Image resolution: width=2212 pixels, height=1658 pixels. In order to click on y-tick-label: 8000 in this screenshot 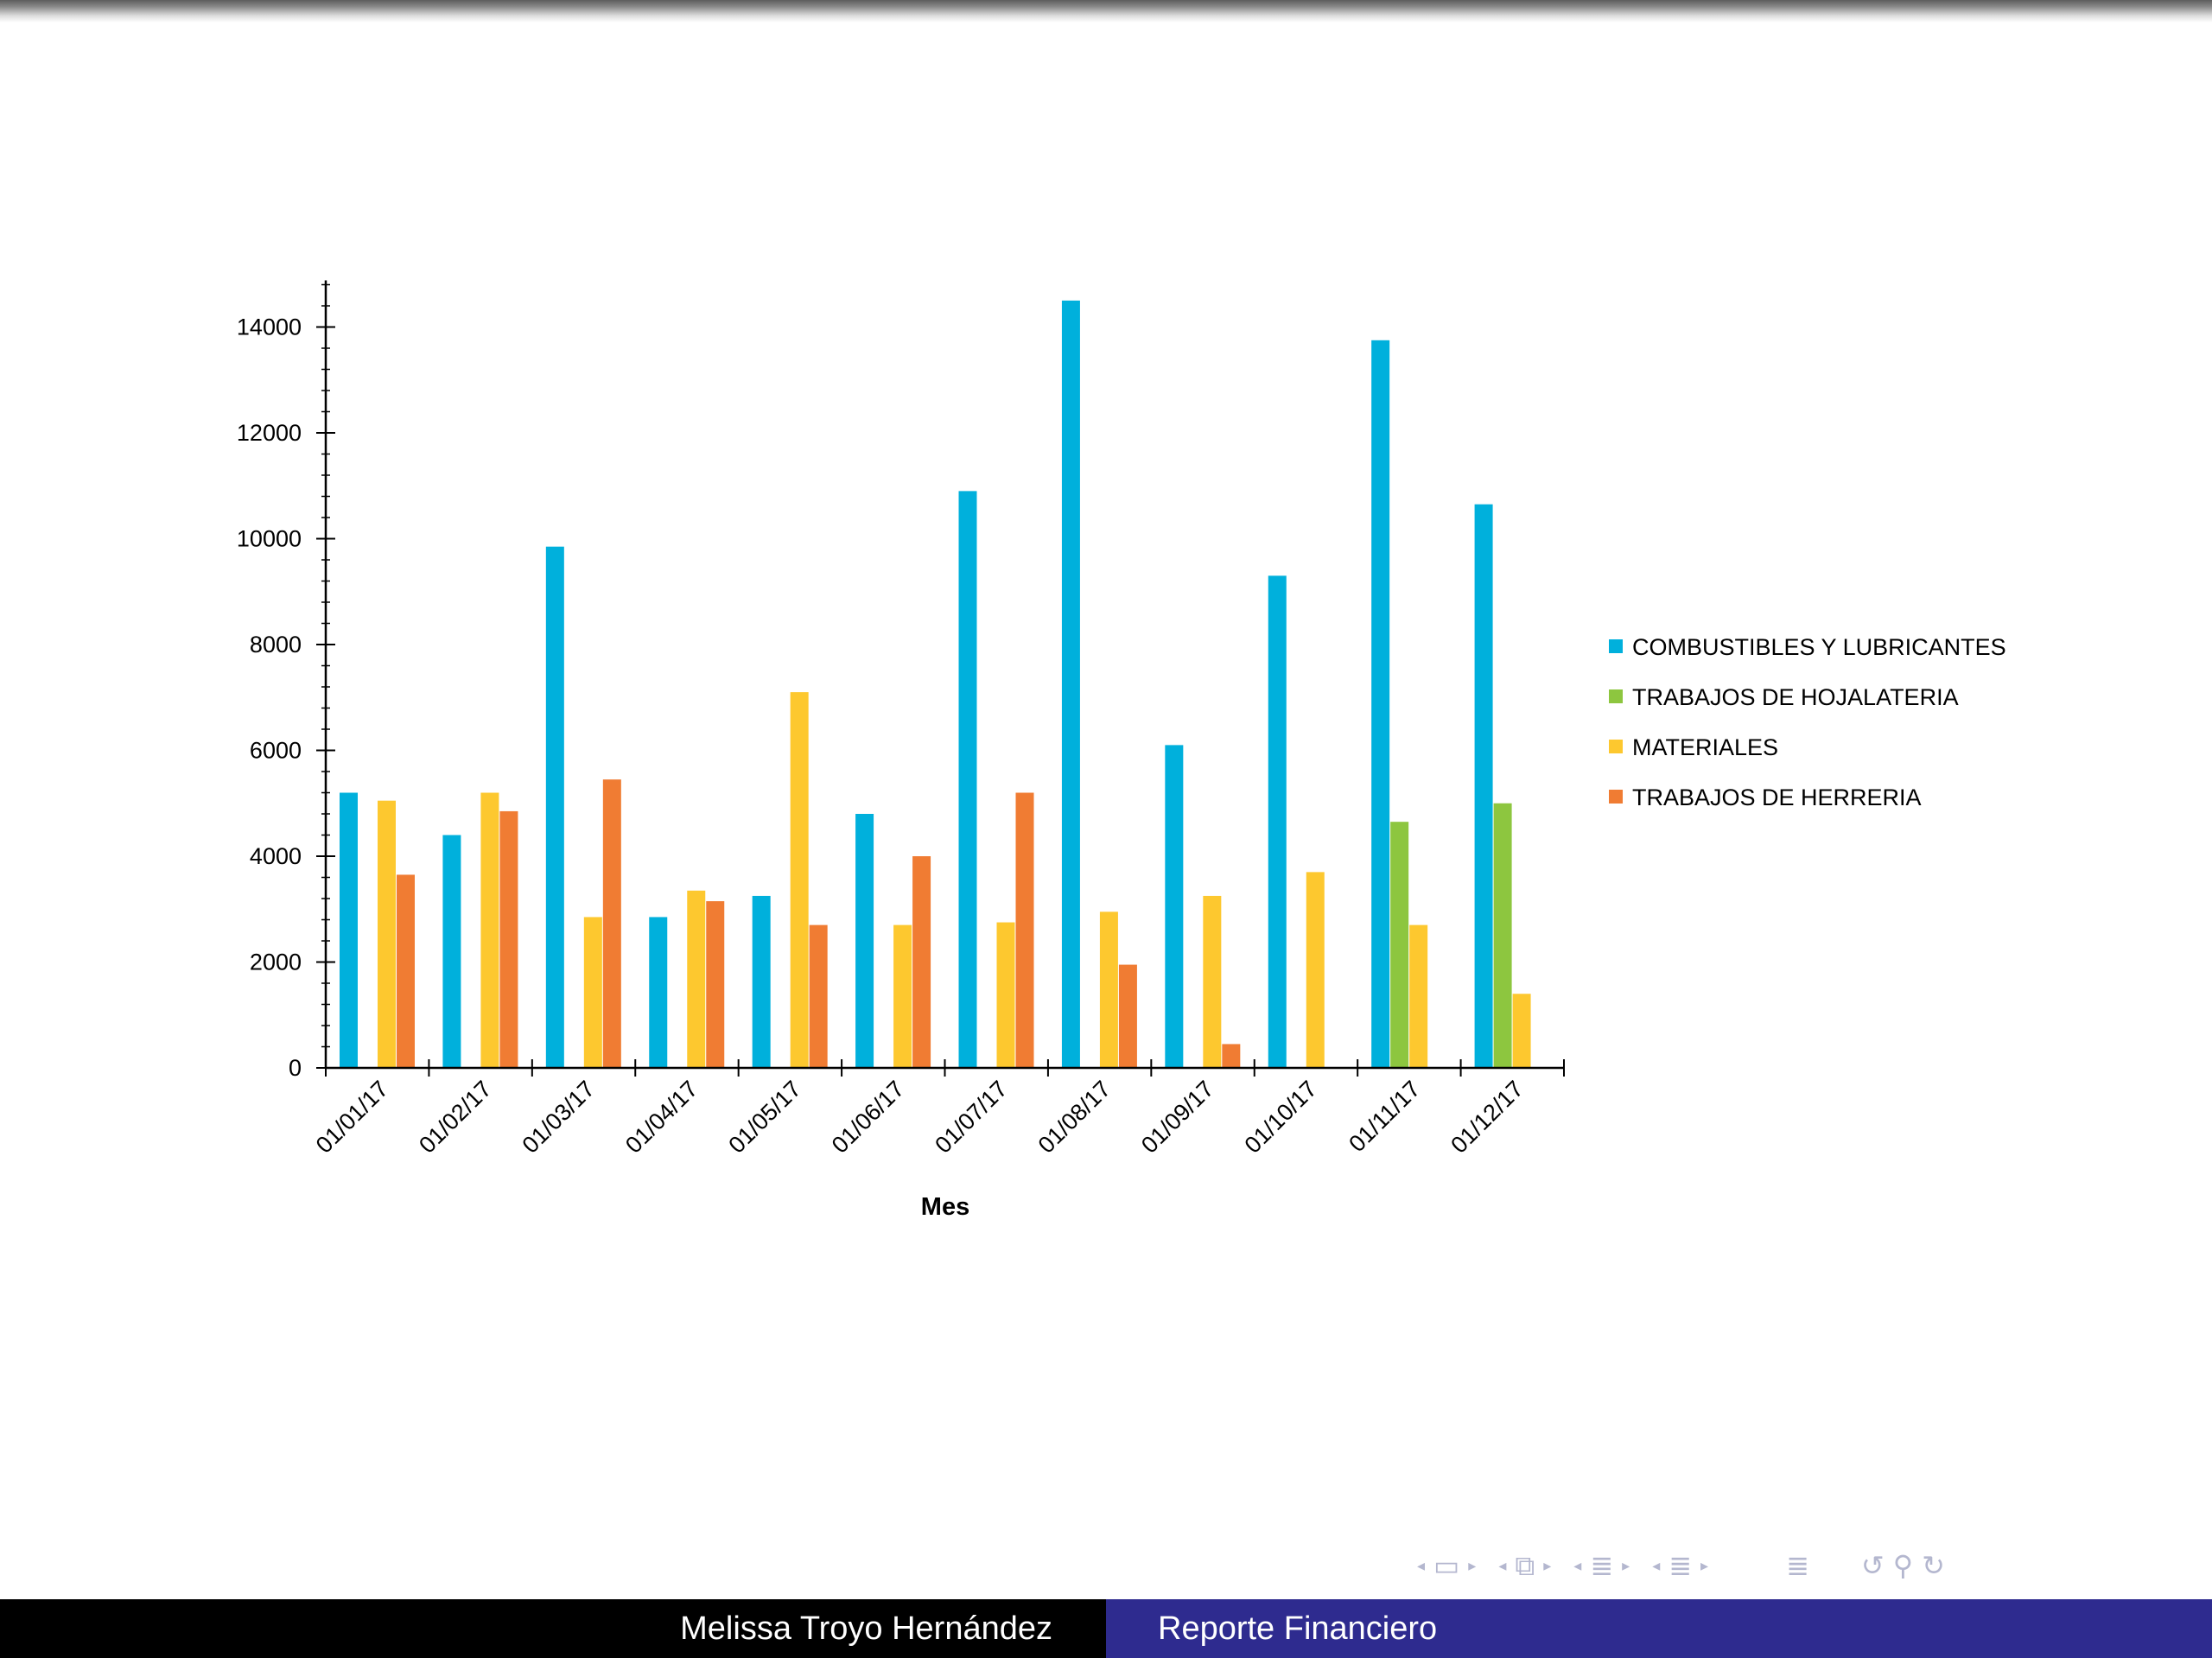, I will do `click(276, 644)`.